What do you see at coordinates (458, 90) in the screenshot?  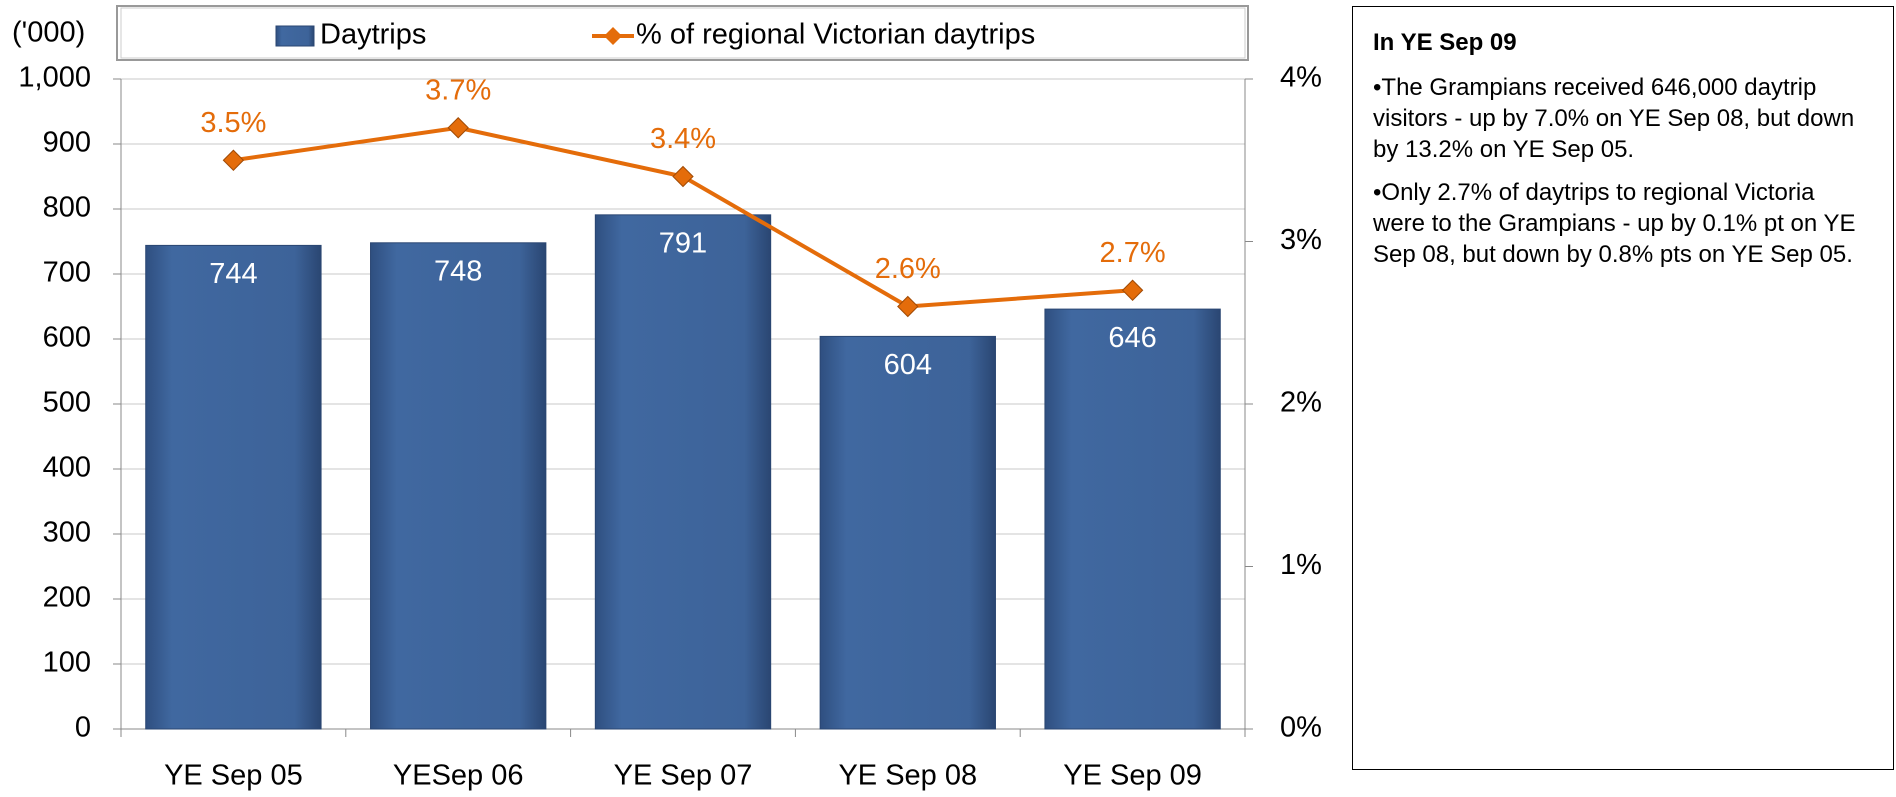 I see `line-value-label: 3.7%` at bounding box center [458, 90].